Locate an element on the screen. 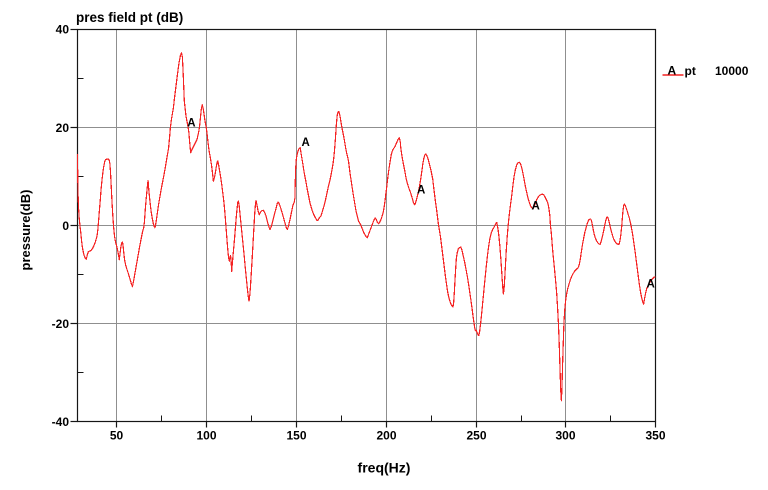 The height and width of the screenshot is (490, 768). svg-text: 300 is located at coordinates (565, 436).